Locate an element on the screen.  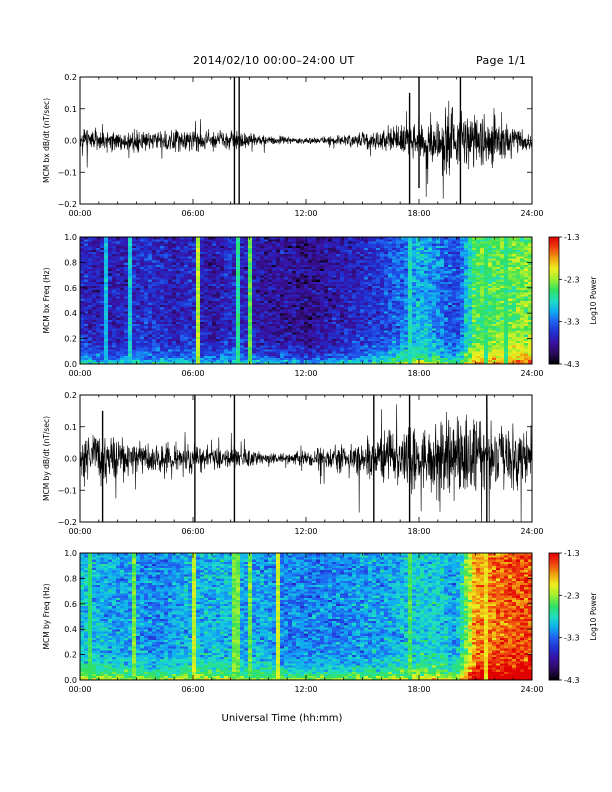
y-tick-label: 0.0 is located at coordinates (70, 141).